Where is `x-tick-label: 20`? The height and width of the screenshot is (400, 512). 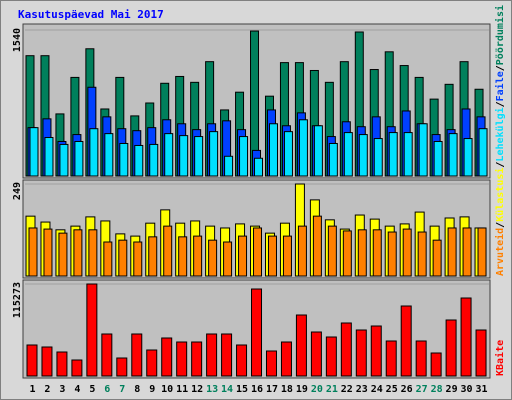 x-tick-label: 20 is located at coordinates (317, 389).